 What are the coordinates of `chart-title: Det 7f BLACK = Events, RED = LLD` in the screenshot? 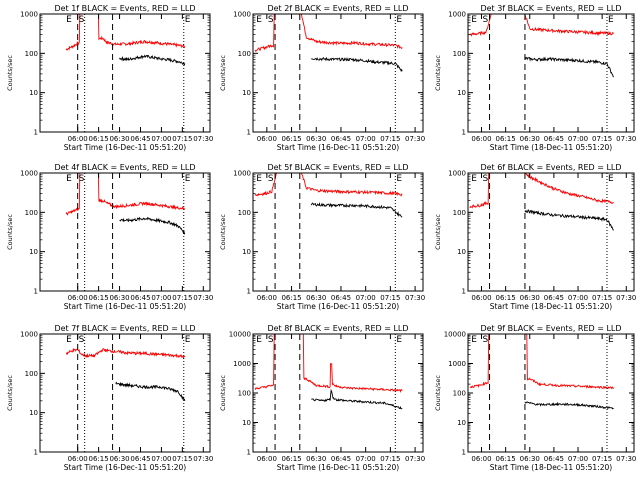 It's located at (124, 328).